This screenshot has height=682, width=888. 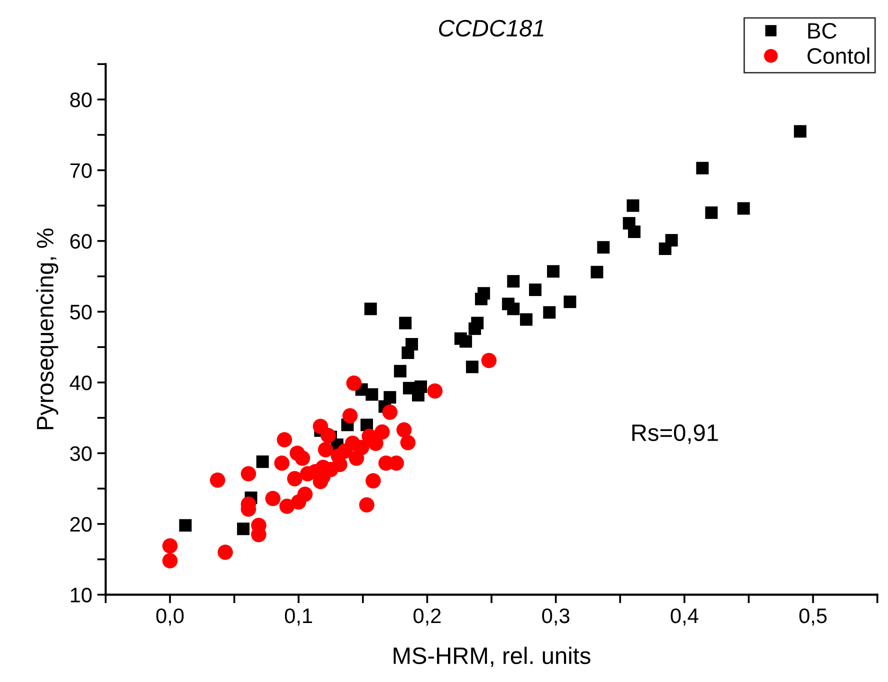 What do you see at coordinates (839, 56) in the screenshot?
I see `legend-label: Contol` at bounding box center [839, 56].